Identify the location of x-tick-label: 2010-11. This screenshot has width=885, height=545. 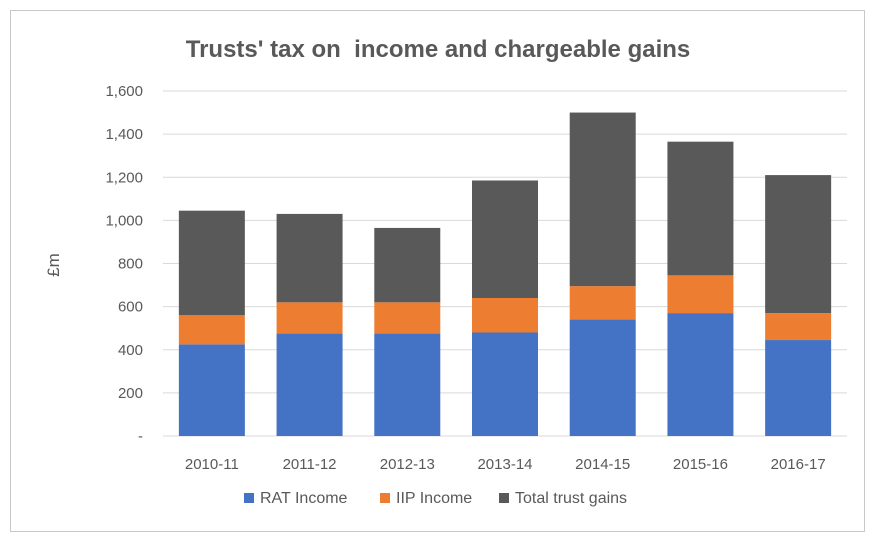
(212, 464).